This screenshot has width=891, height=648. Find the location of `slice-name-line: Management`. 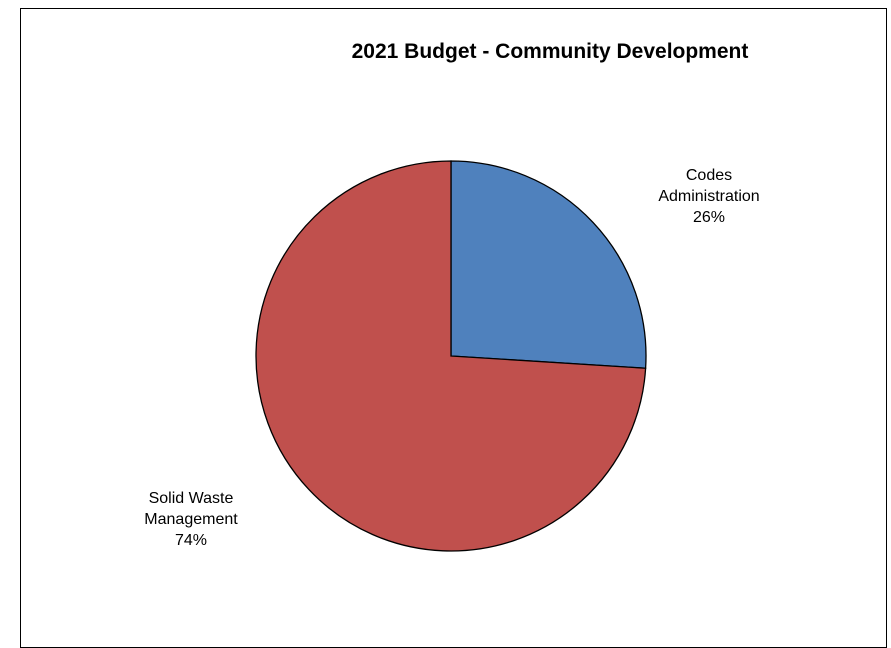

slice-name-line: Management is located at coordinates (191, 519).